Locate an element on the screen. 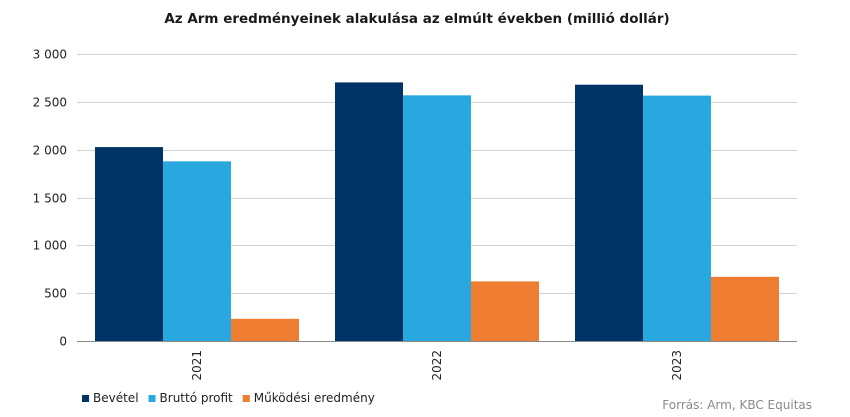  legend: Bevétel Bruttó profit Működési eredmény is located at coordinates (228, 398).